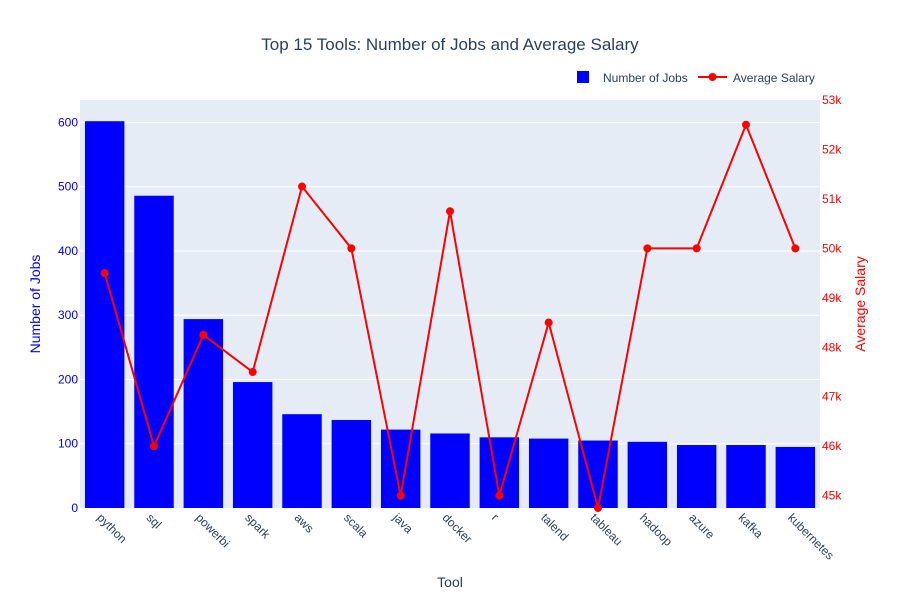  What do you see at coordinates (457, 528) in the screenshot?
I see `x-tick-label: docker` at bounding box center [457, 528].